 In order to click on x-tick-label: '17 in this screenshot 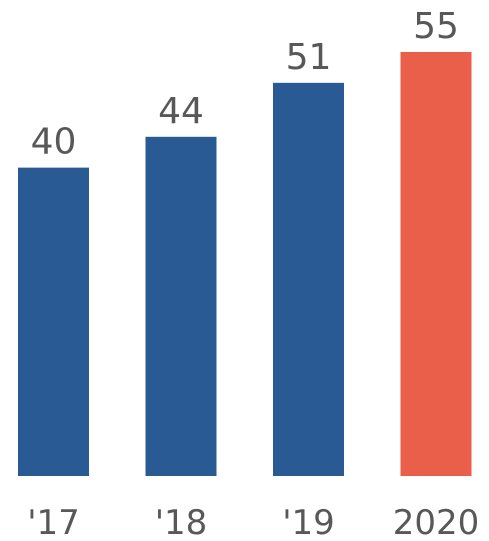, I will do `click(53, 522)`.